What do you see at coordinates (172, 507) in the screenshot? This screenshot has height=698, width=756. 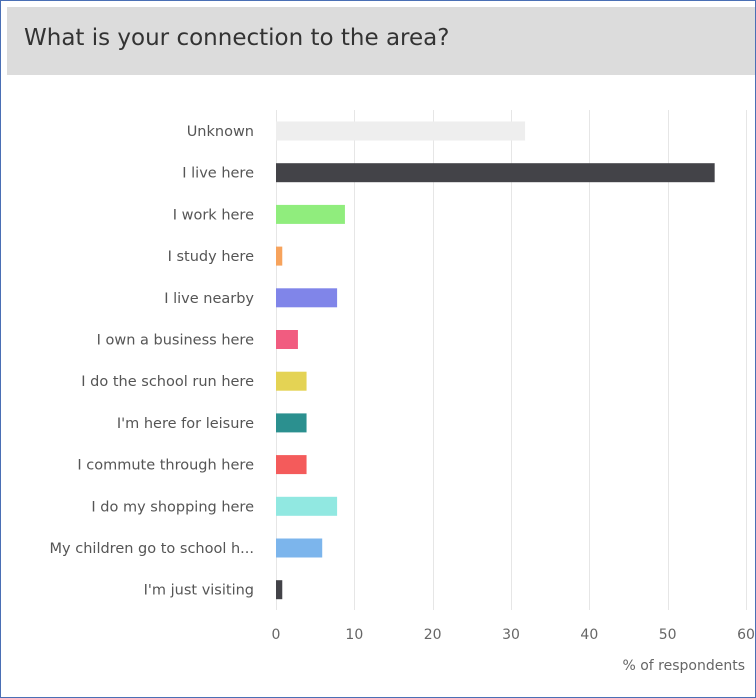 I see `category-label-9: I do my shopping here` at bounding box center [172, 507].